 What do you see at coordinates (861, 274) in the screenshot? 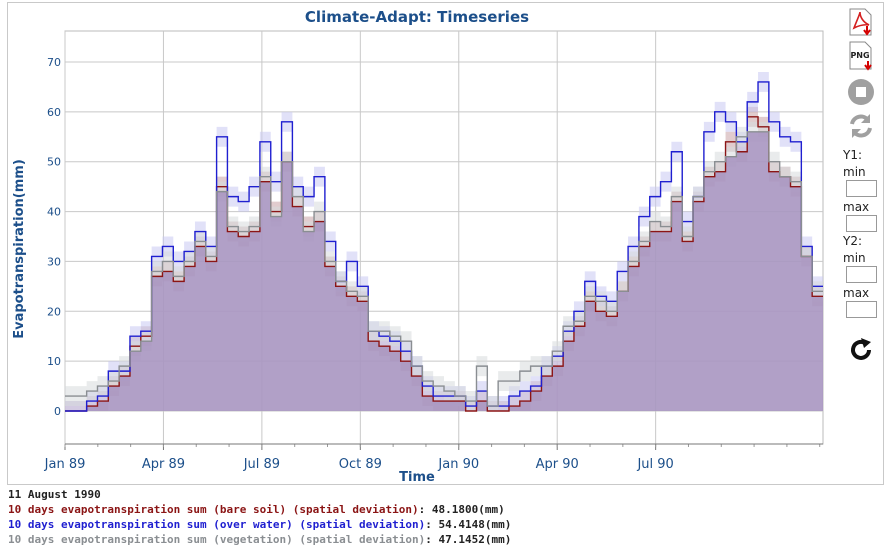
I see `y2-min-input` at bounding box center [861, 274].